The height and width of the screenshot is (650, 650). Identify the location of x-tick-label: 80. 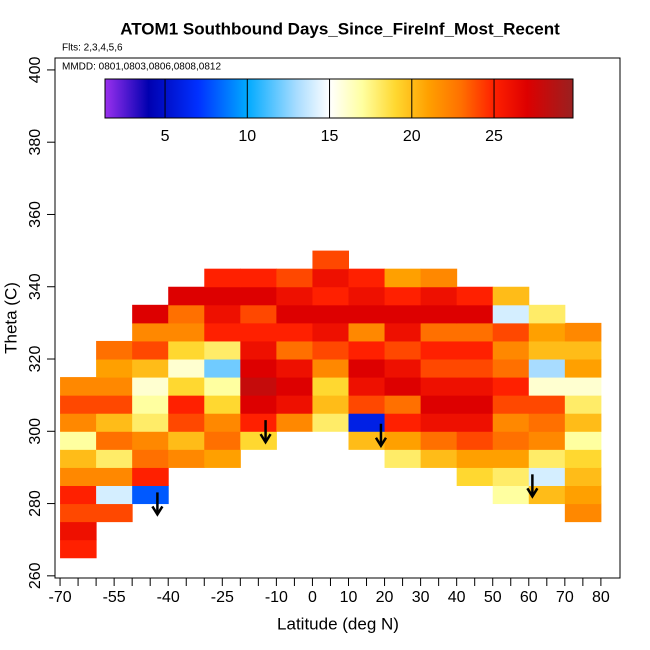
(601, 597).